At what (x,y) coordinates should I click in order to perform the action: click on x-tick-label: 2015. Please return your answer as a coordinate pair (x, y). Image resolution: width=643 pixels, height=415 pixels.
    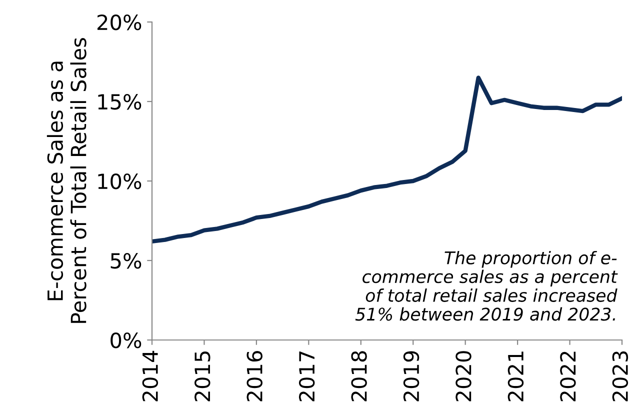
    Looking at the image, I should click on (202, 377).